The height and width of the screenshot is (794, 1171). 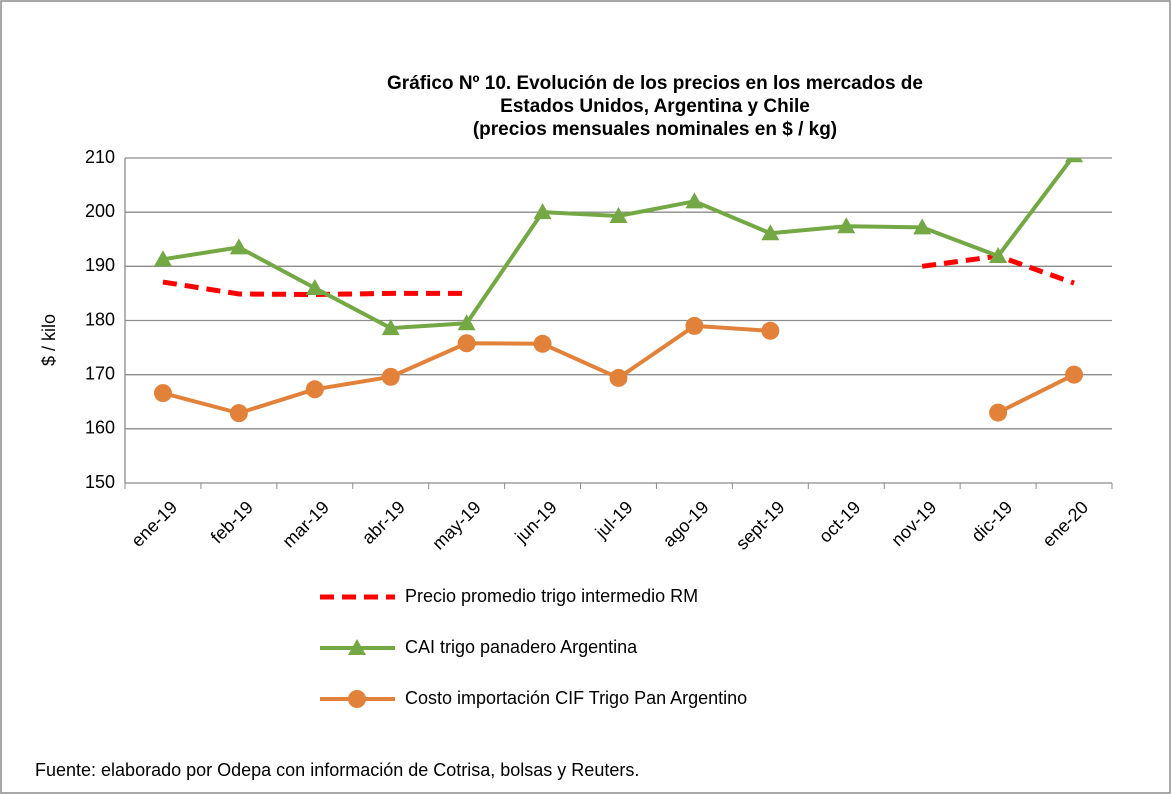 I want to click on y-tick-label: 190, so click(x=100, y=265).